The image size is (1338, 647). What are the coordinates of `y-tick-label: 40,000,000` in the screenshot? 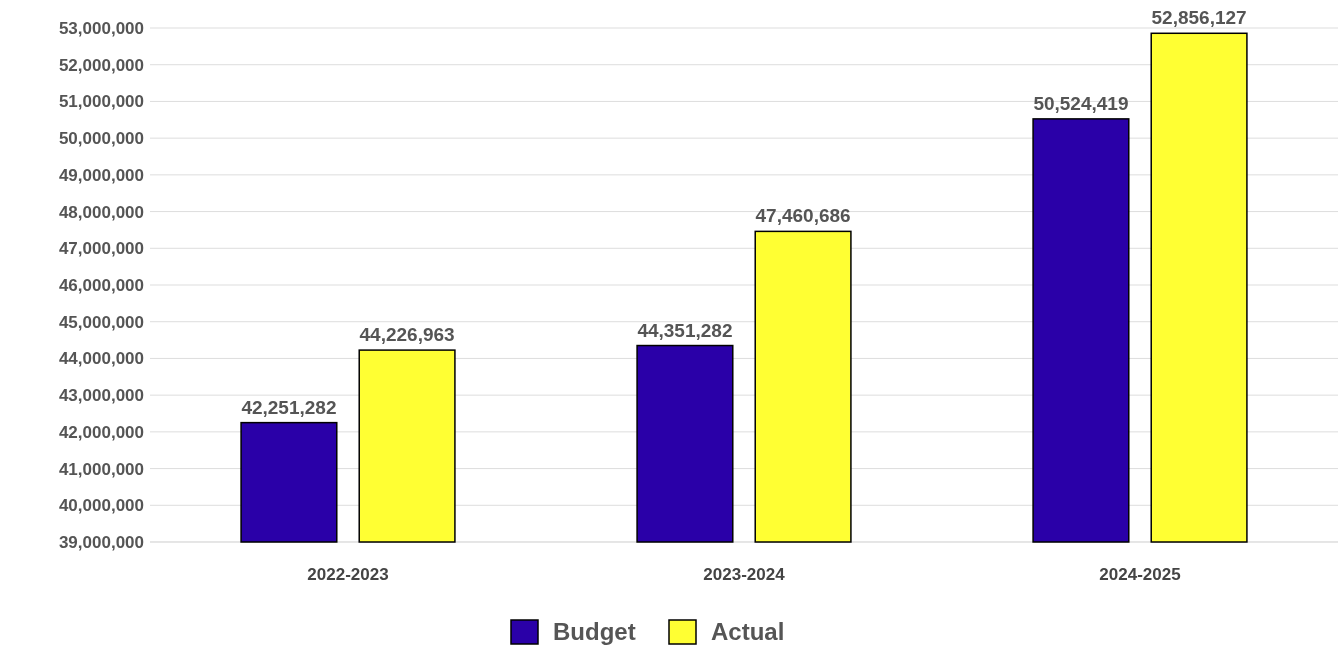 It's located at (101, 506).